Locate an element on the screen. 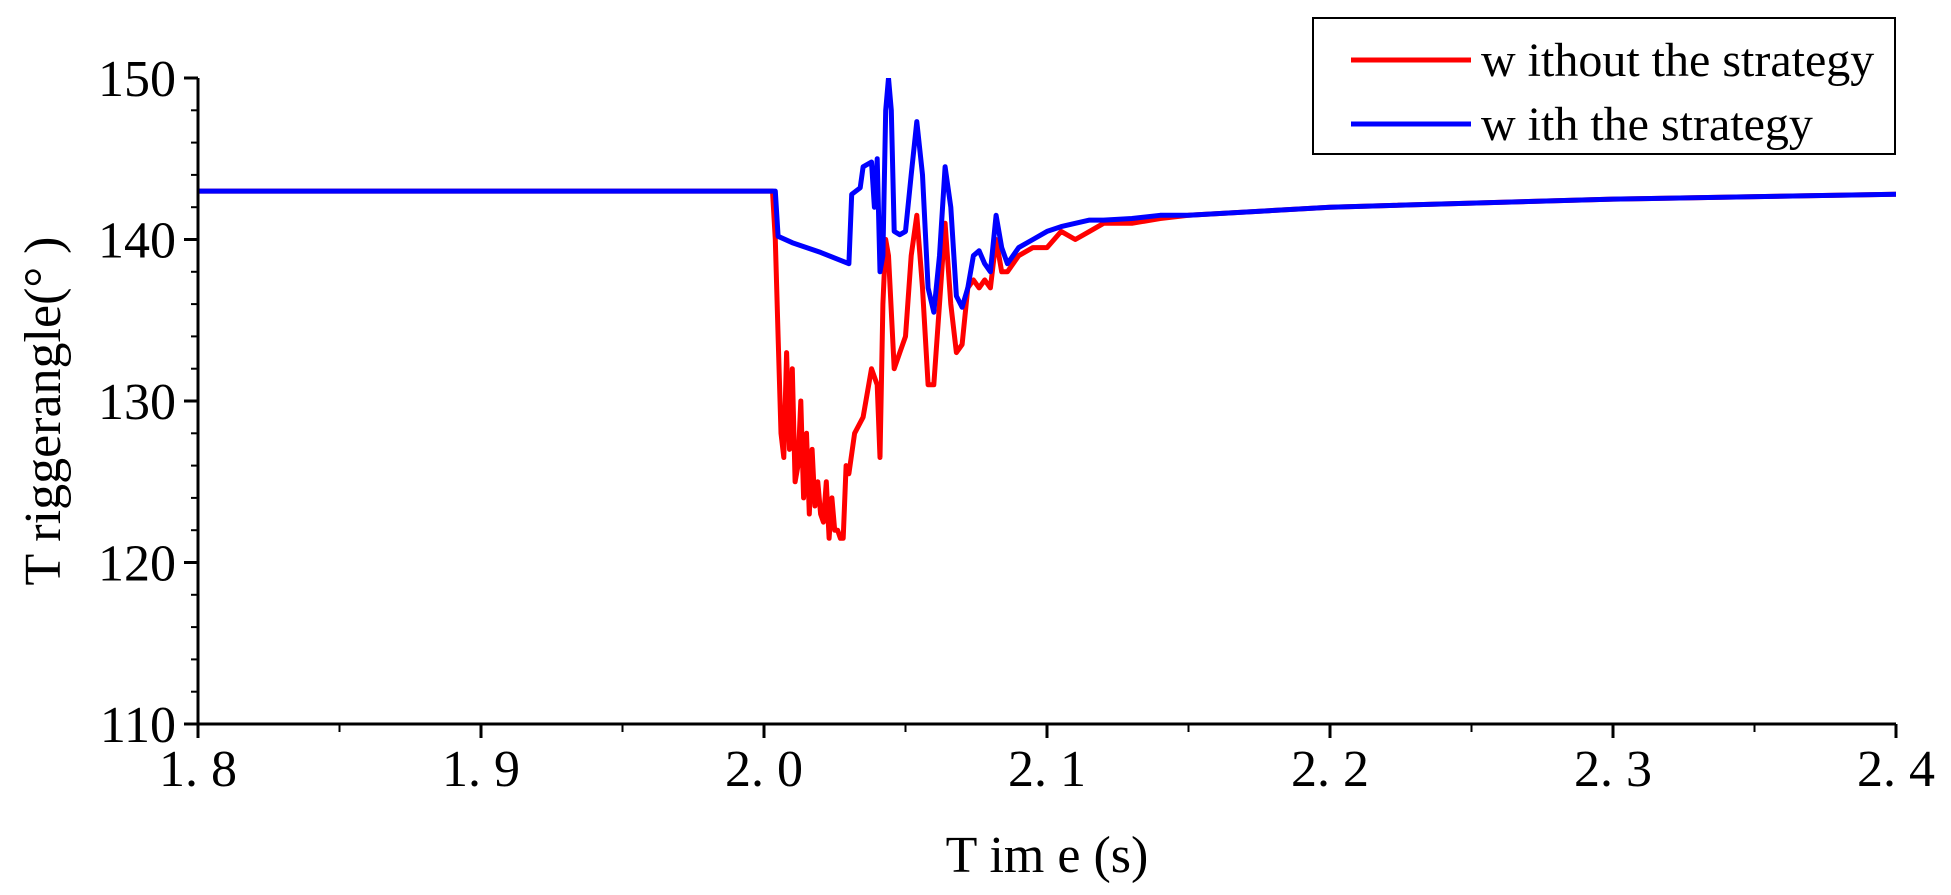  x-tick-label: 1. 9 is located at coordinates (481, 769).